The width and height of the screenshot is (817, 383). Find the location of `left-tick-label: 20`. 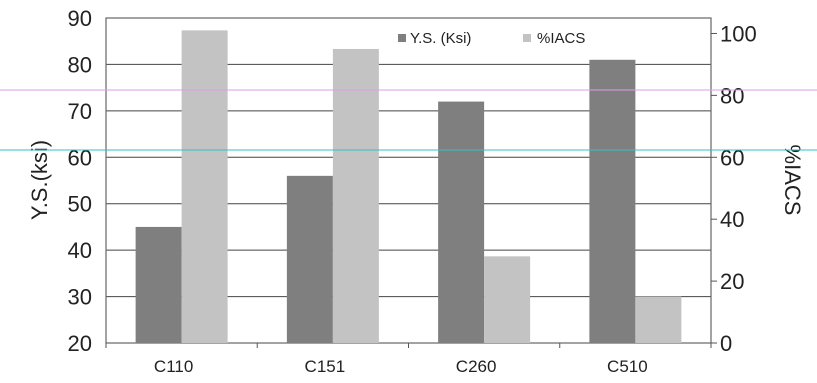

left-tick-label: 20 is located at coordinates (80, 343).